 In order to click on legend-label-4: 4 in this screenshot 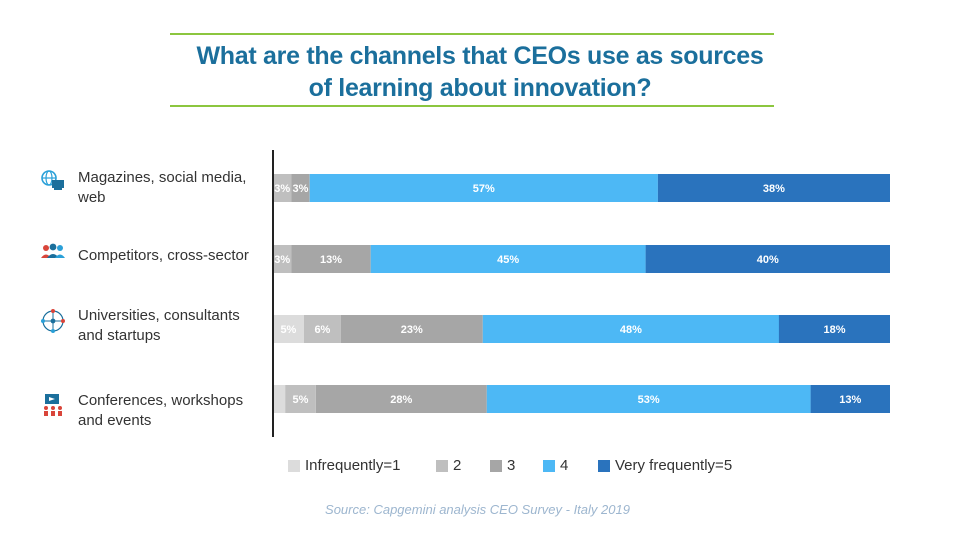, I will do `click(564, 465)`.